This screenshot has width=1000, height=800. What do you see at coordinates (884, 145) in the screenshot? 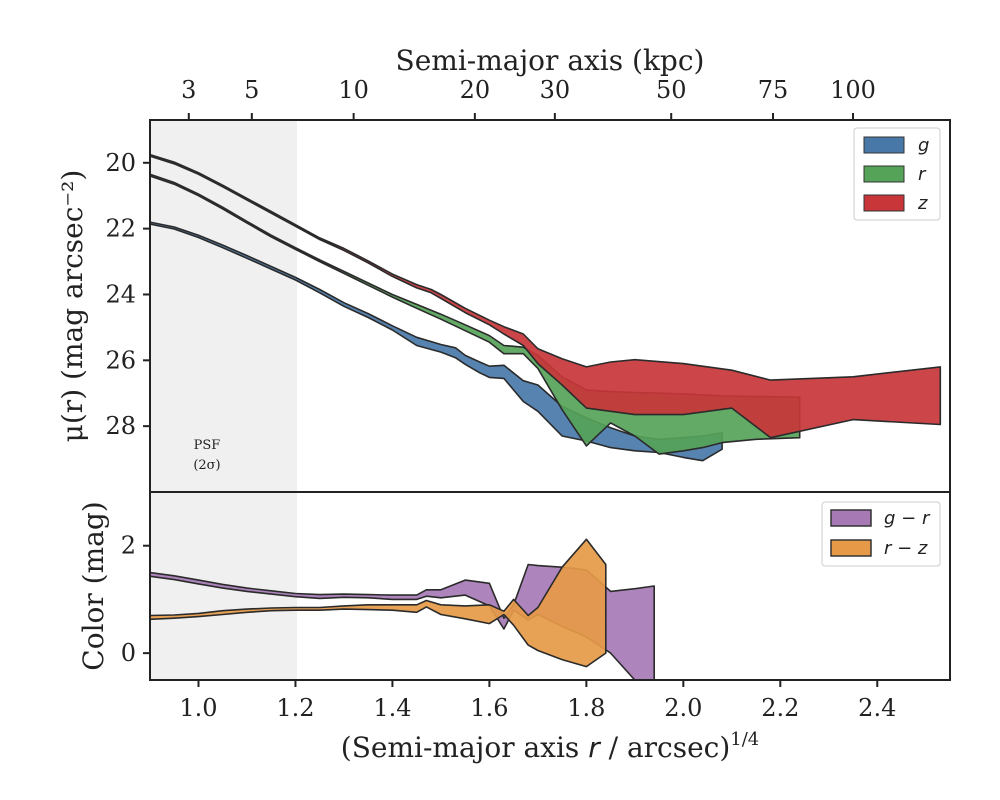
I see `legend-swatch-g` at bounding box center [884, 145].